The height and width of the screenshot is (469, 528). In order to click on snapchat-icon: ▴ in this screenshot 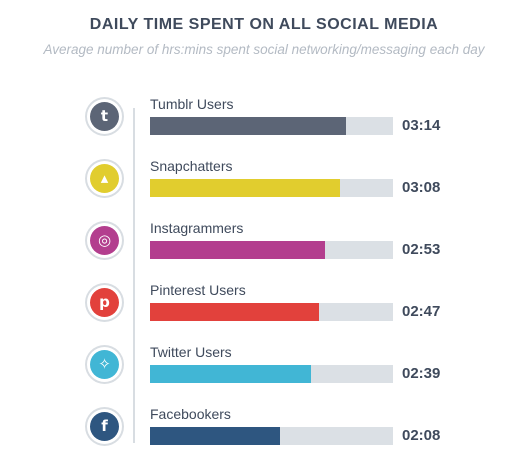, I will do `click(104, 178)`.